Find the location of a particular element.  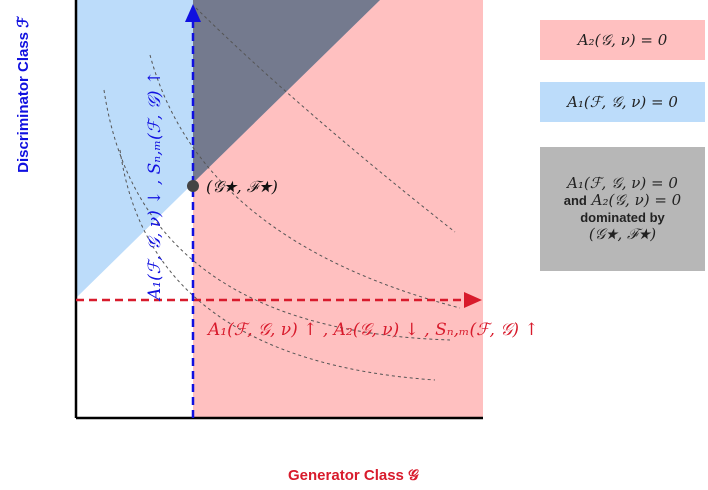

legend-dominated-line3: (𝒢★, ℱ★) is located at coordinates (622, 234).